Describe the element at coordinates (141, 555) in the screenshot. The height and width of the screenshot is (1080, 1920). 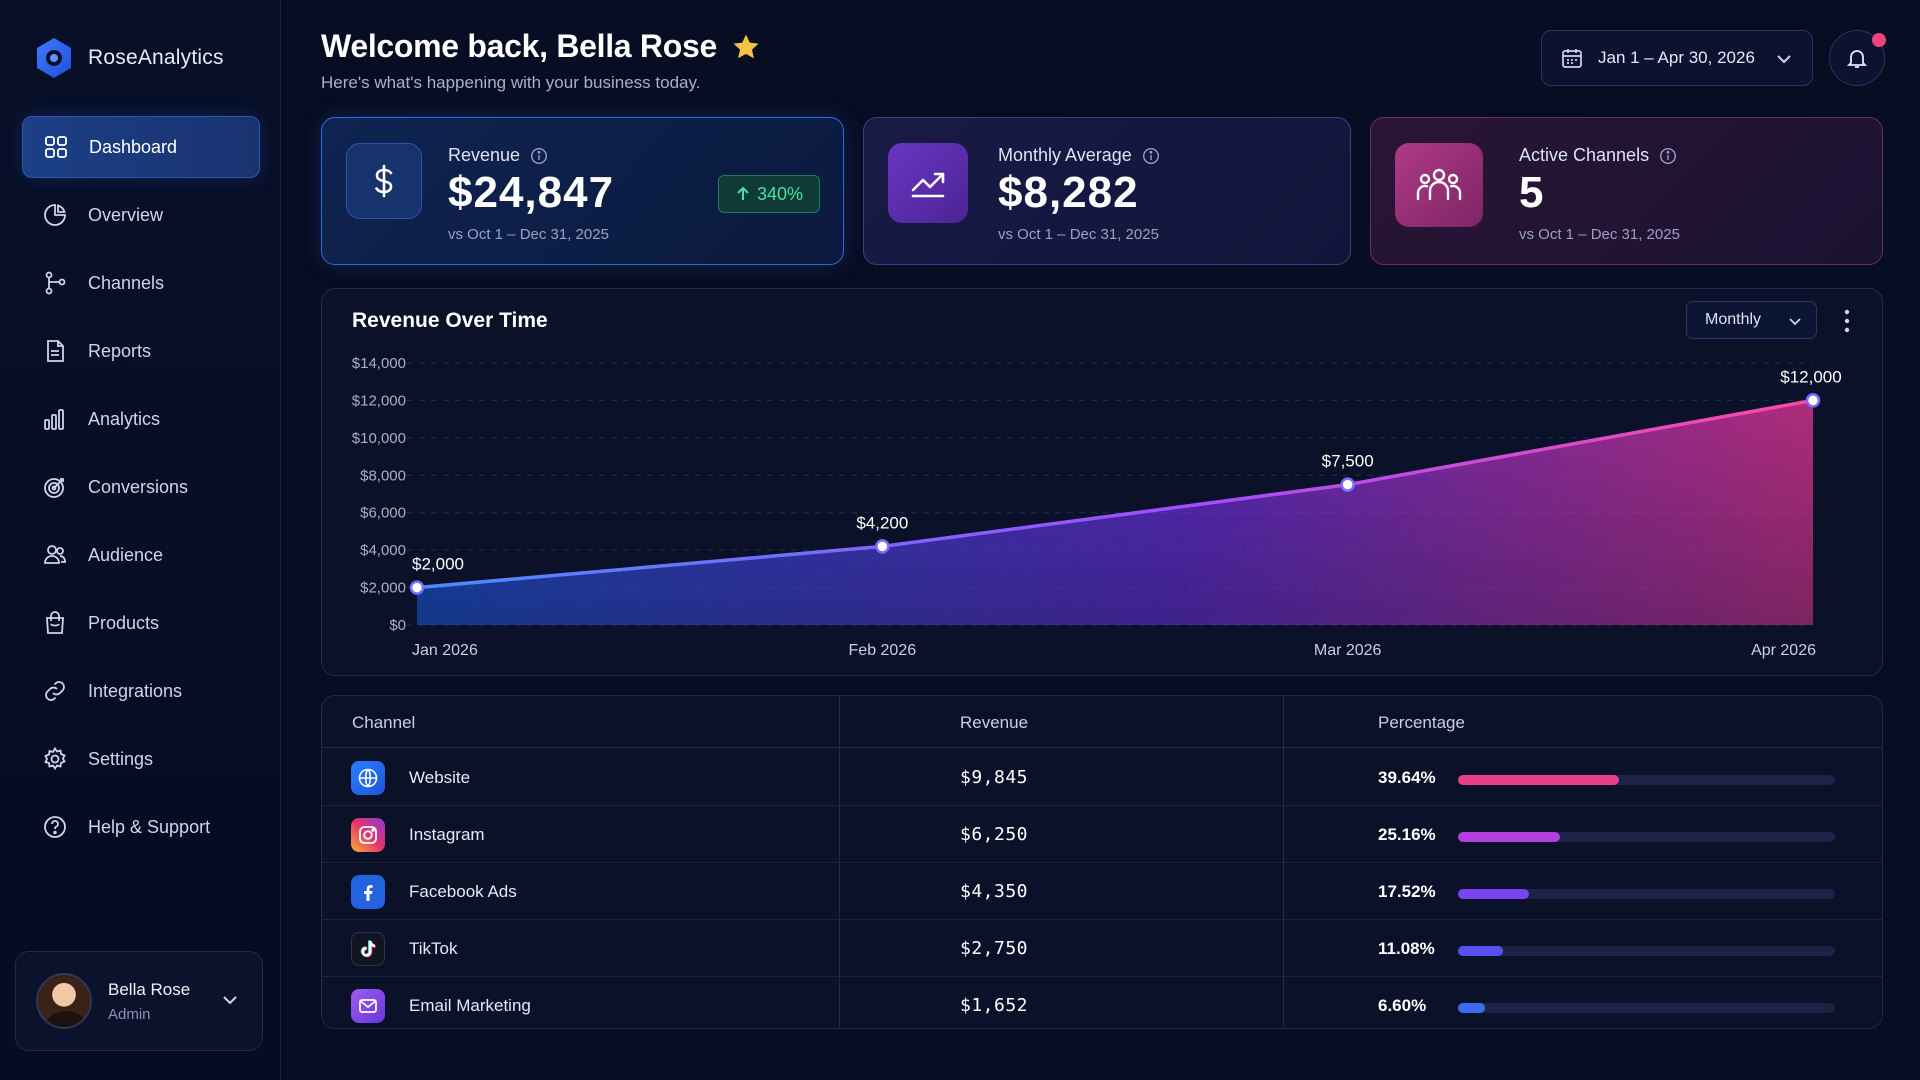
I see `sidebar-item-audience: Audience` at that location.